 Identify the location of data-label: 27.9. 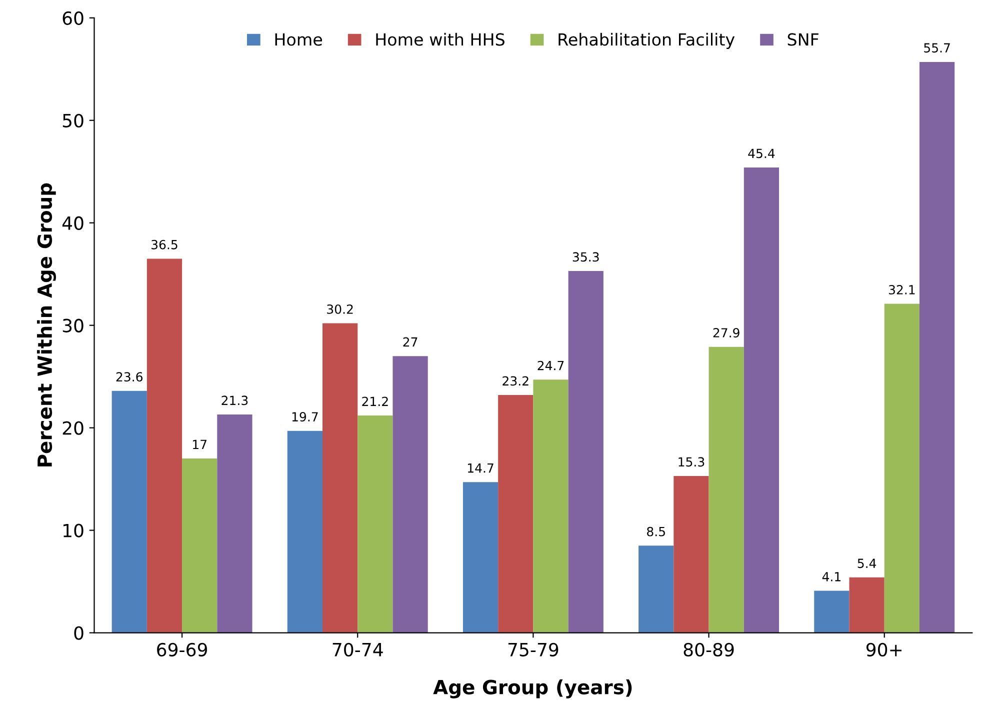
(726, 333).